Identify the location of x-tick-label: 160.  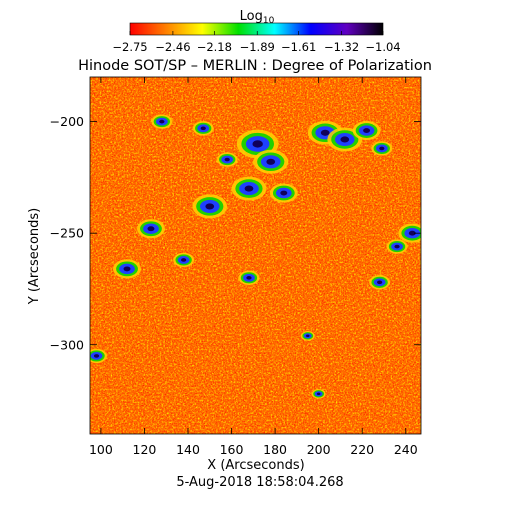
(232, 449).